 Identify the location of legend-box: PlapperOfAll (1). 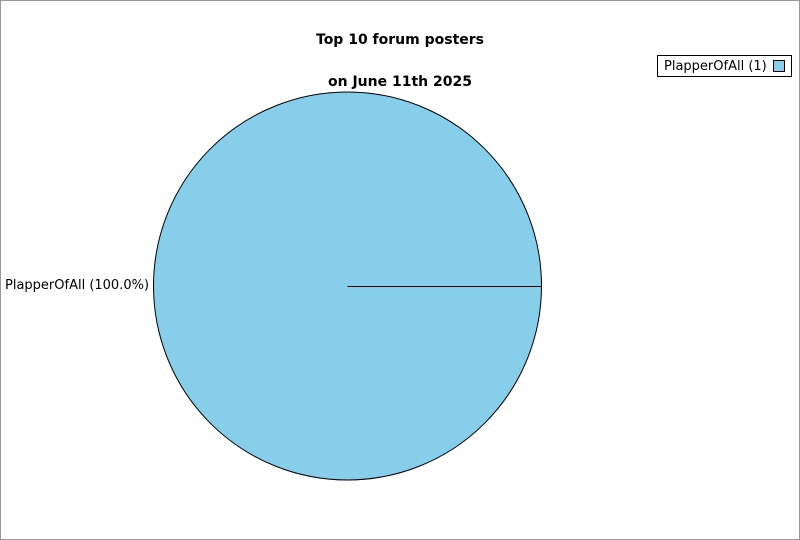
(724, 66).